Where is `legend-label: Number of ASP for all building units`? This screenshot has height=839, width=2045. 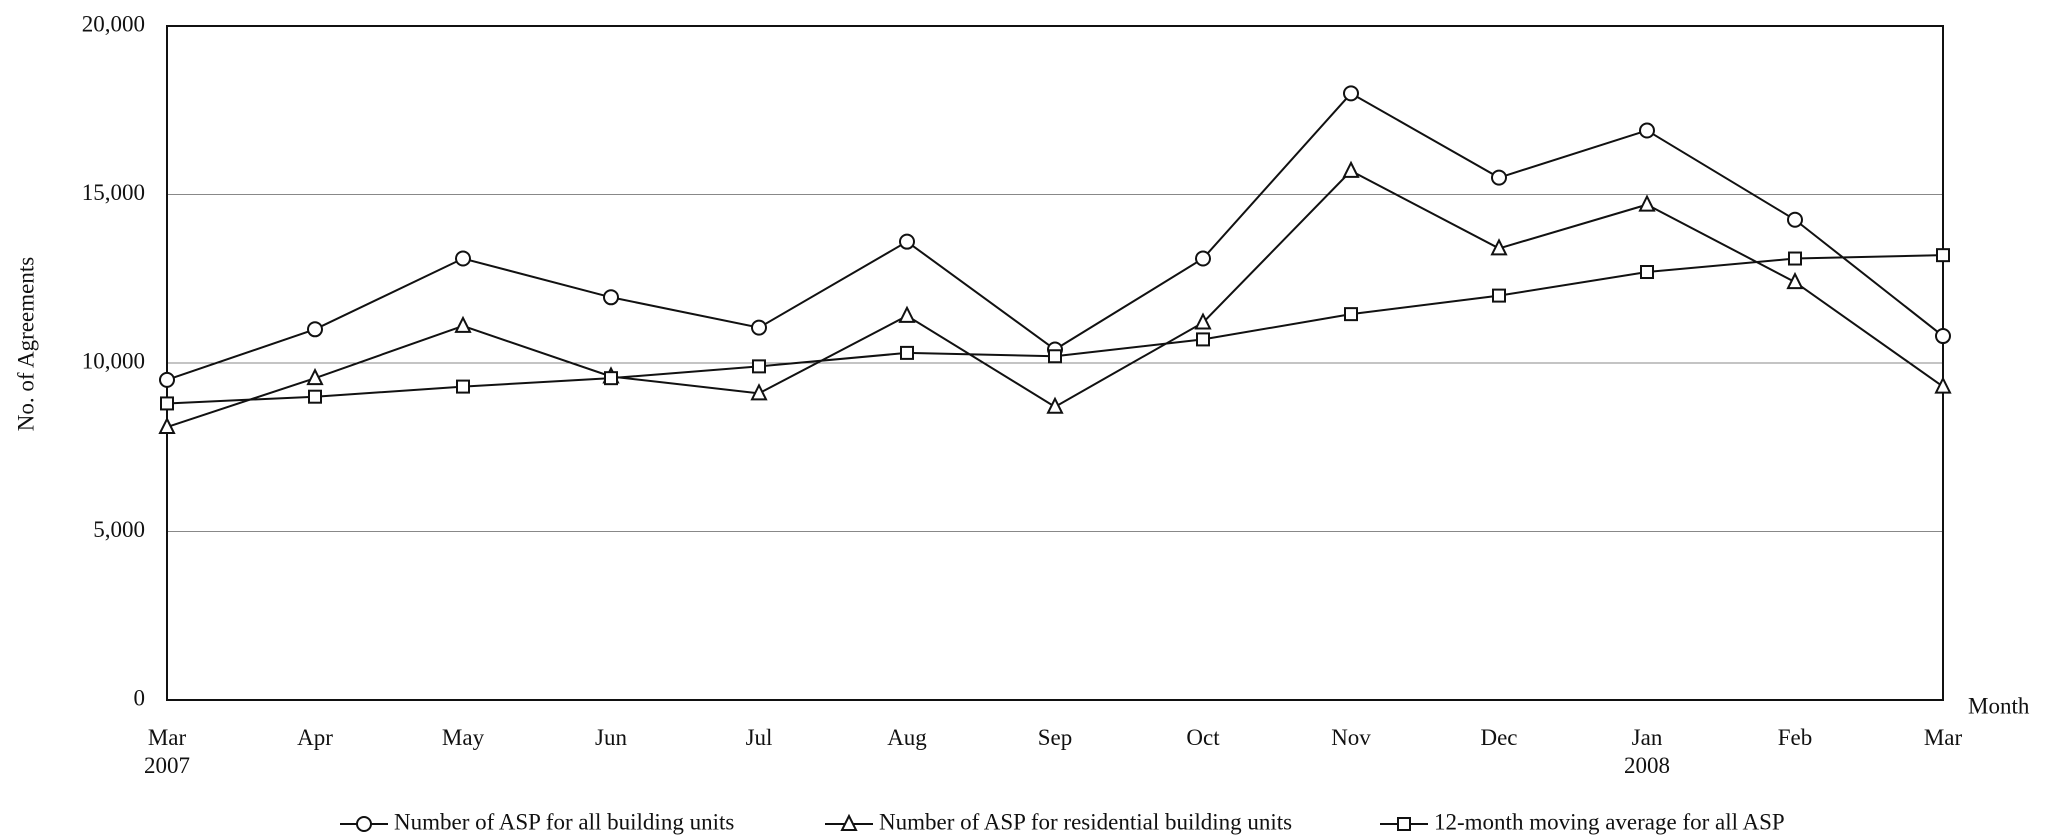 legend-label: Number of ASP for all building units is located at coordinates (564, 821).